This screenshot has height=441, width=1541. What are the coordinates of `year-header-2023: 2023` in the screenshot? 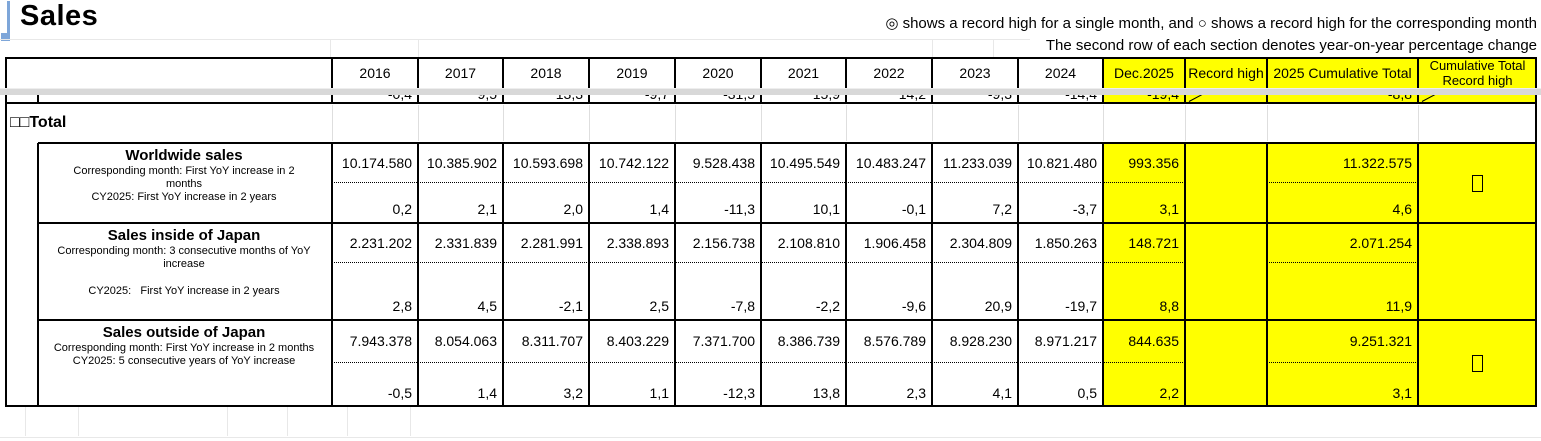 It's located at (975, 72).